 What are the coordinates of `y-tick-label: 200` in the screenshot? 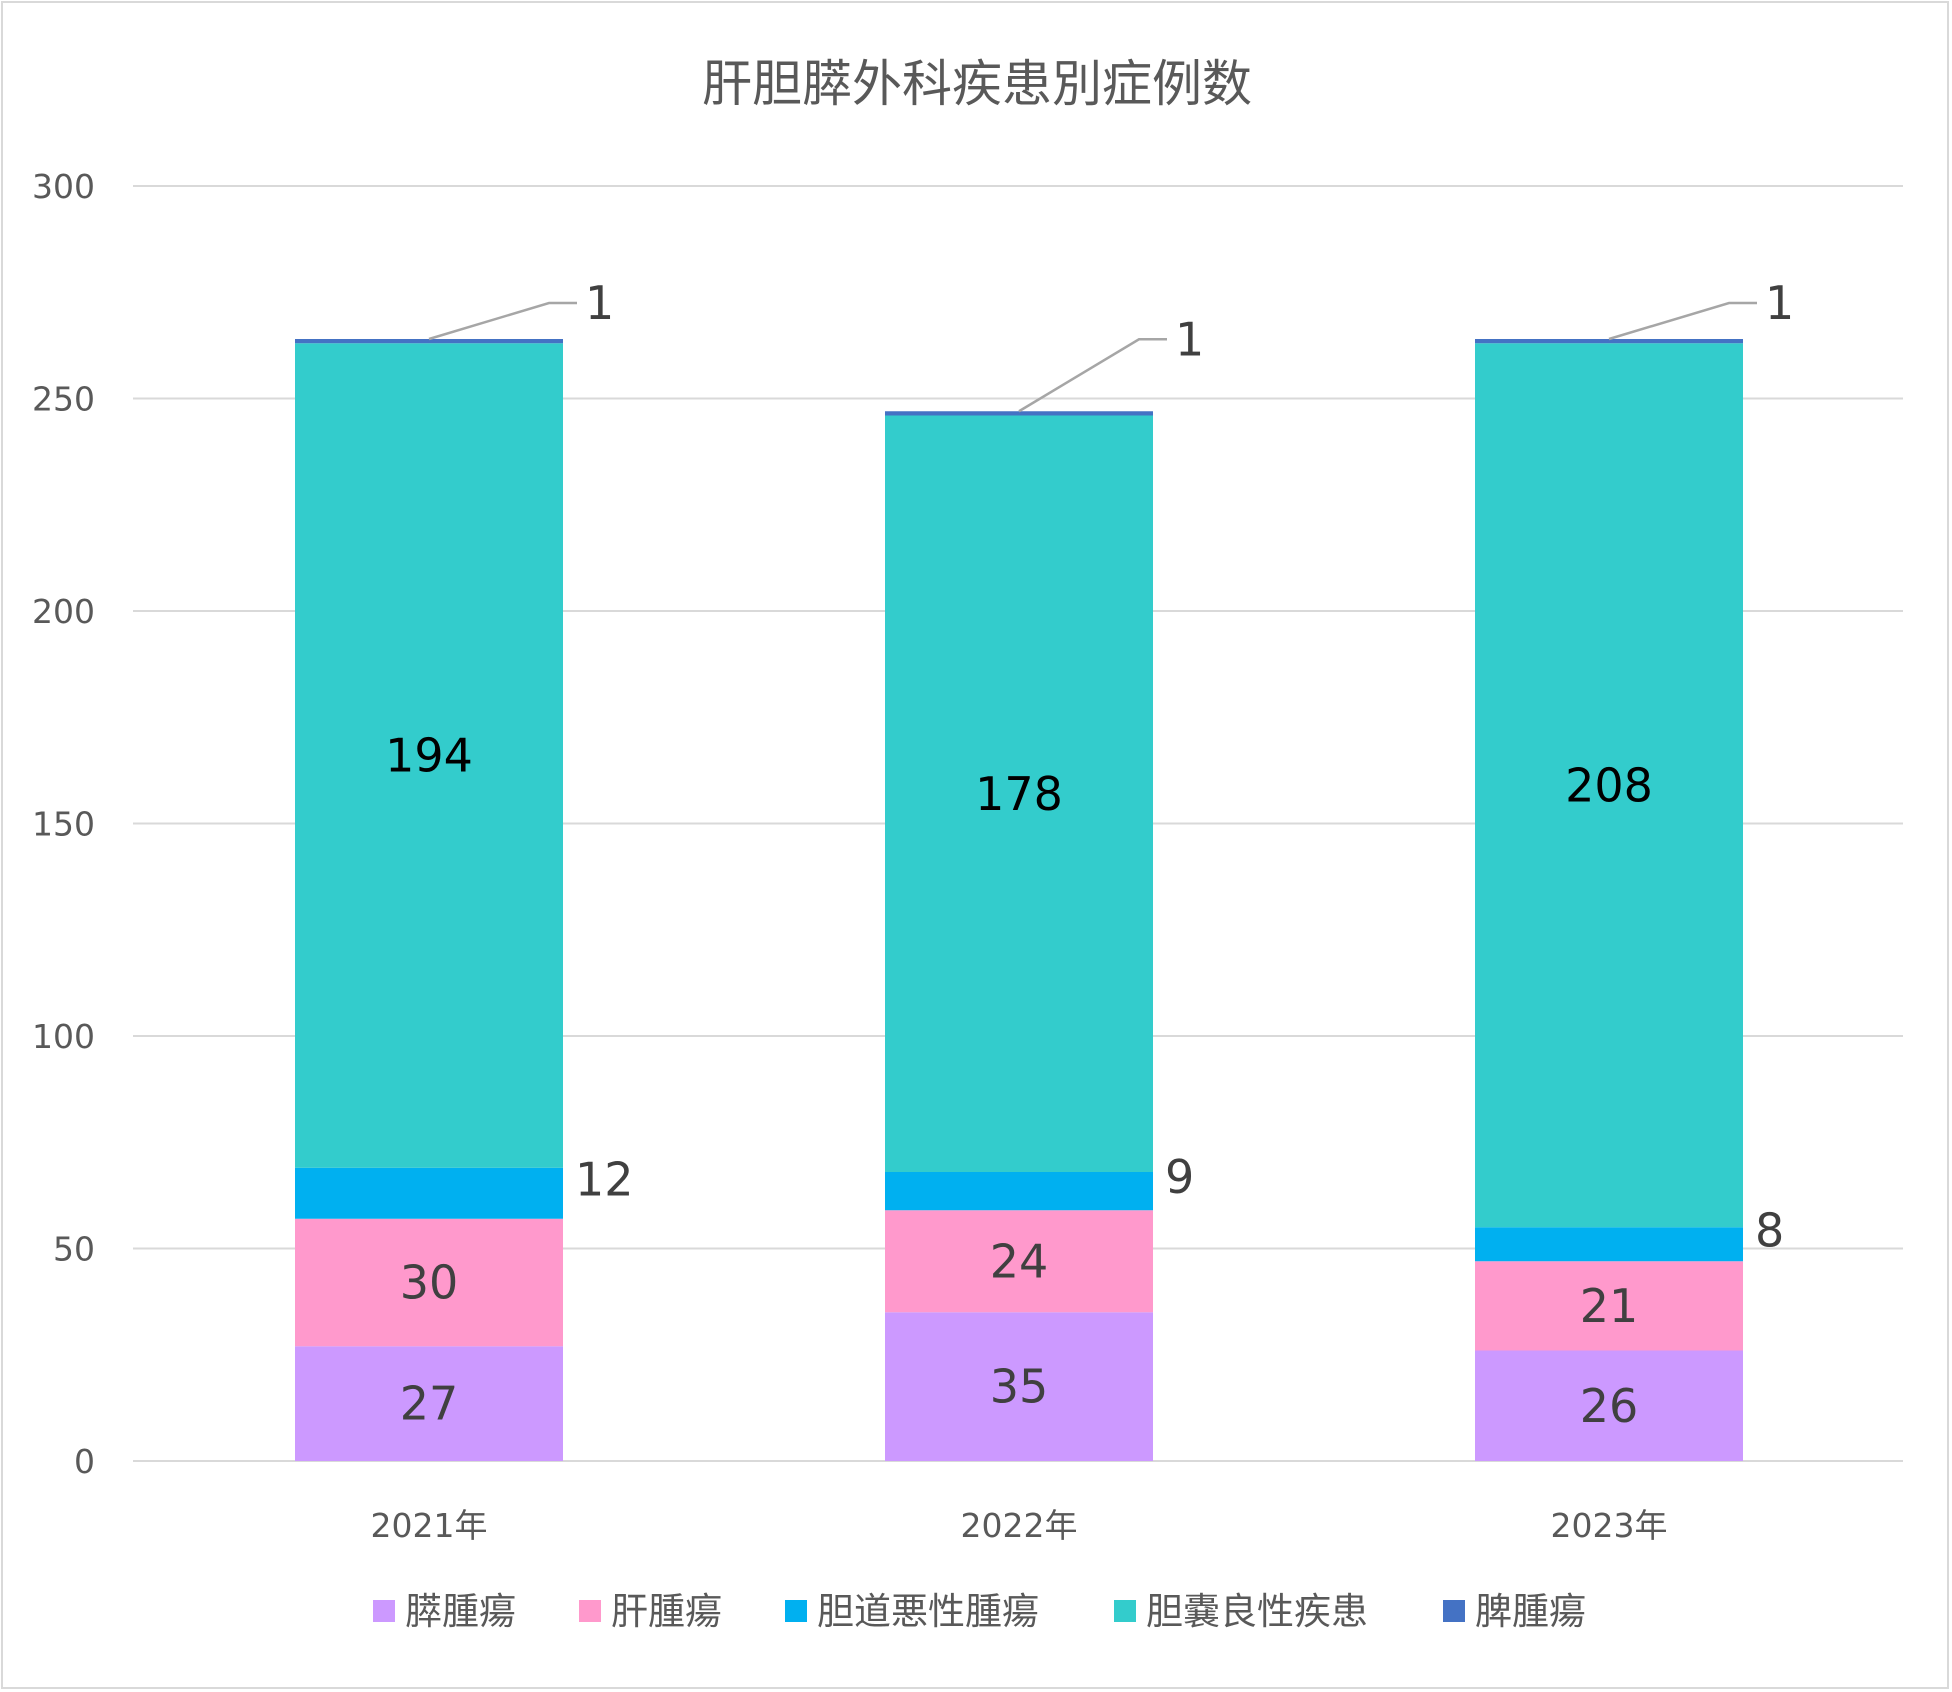 It's located at (63, 611).